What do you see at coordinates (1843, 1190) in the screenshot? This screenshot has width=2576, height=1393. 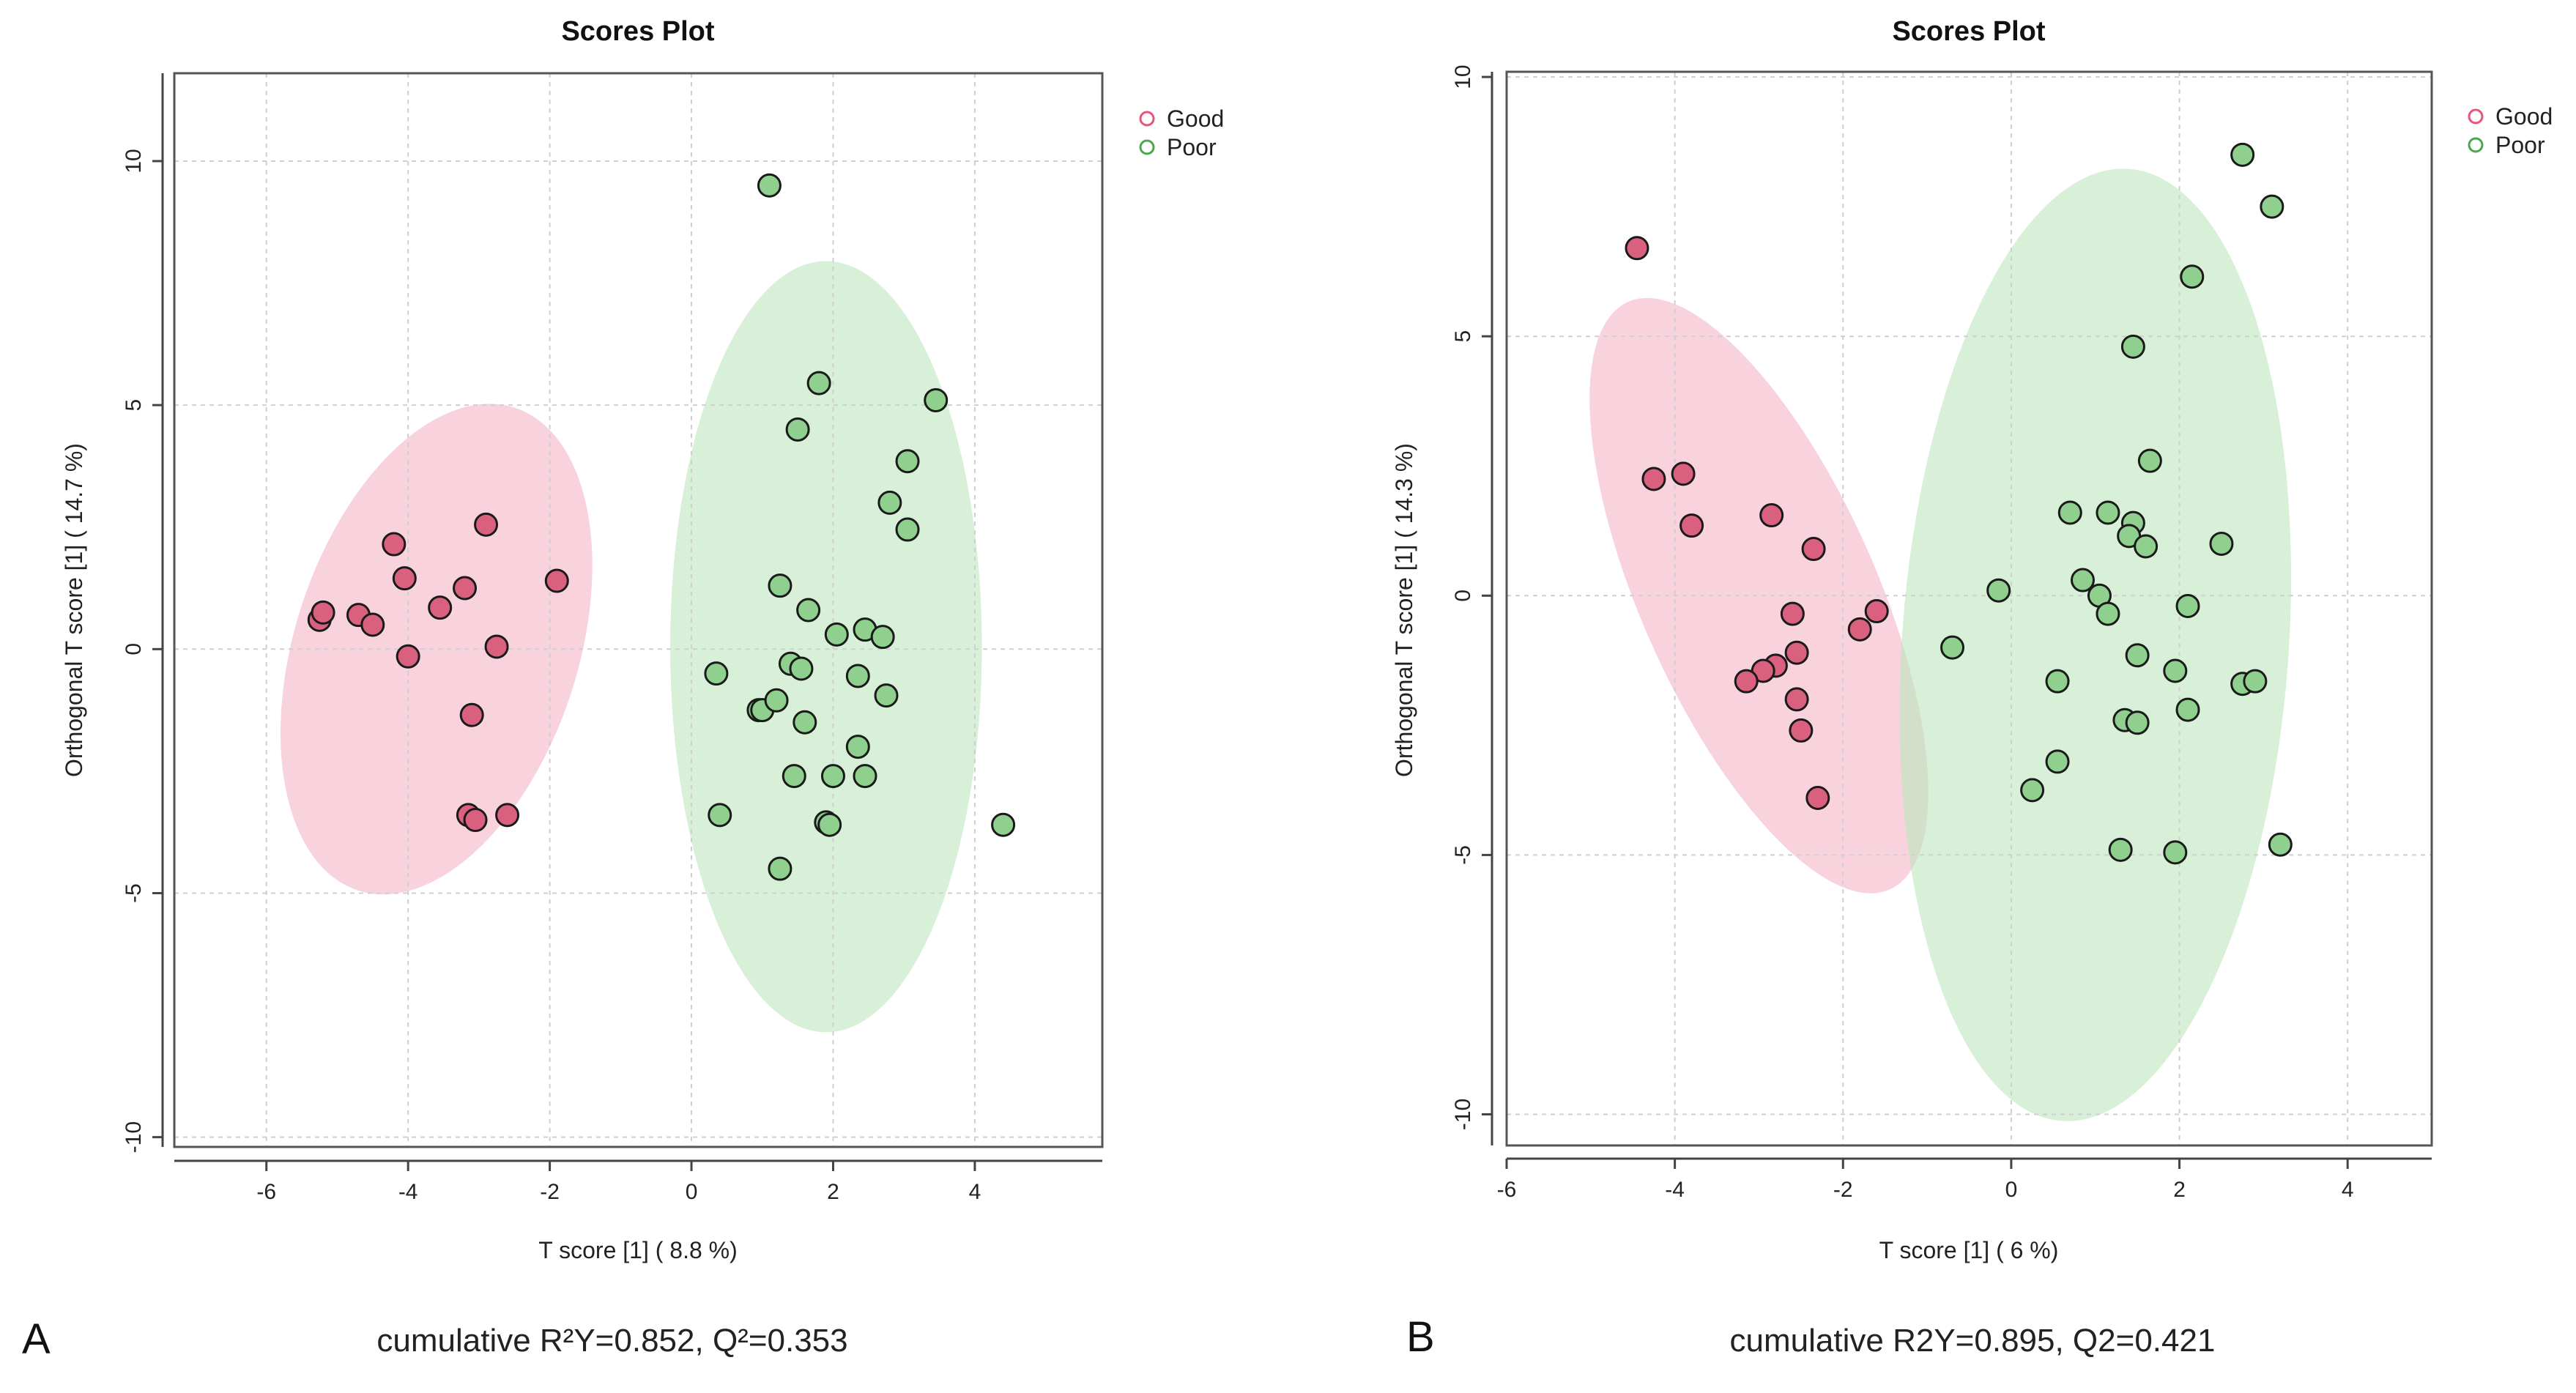 I see `panel-b-x-tick-label: -2` at bounding box center [1843, 1190].